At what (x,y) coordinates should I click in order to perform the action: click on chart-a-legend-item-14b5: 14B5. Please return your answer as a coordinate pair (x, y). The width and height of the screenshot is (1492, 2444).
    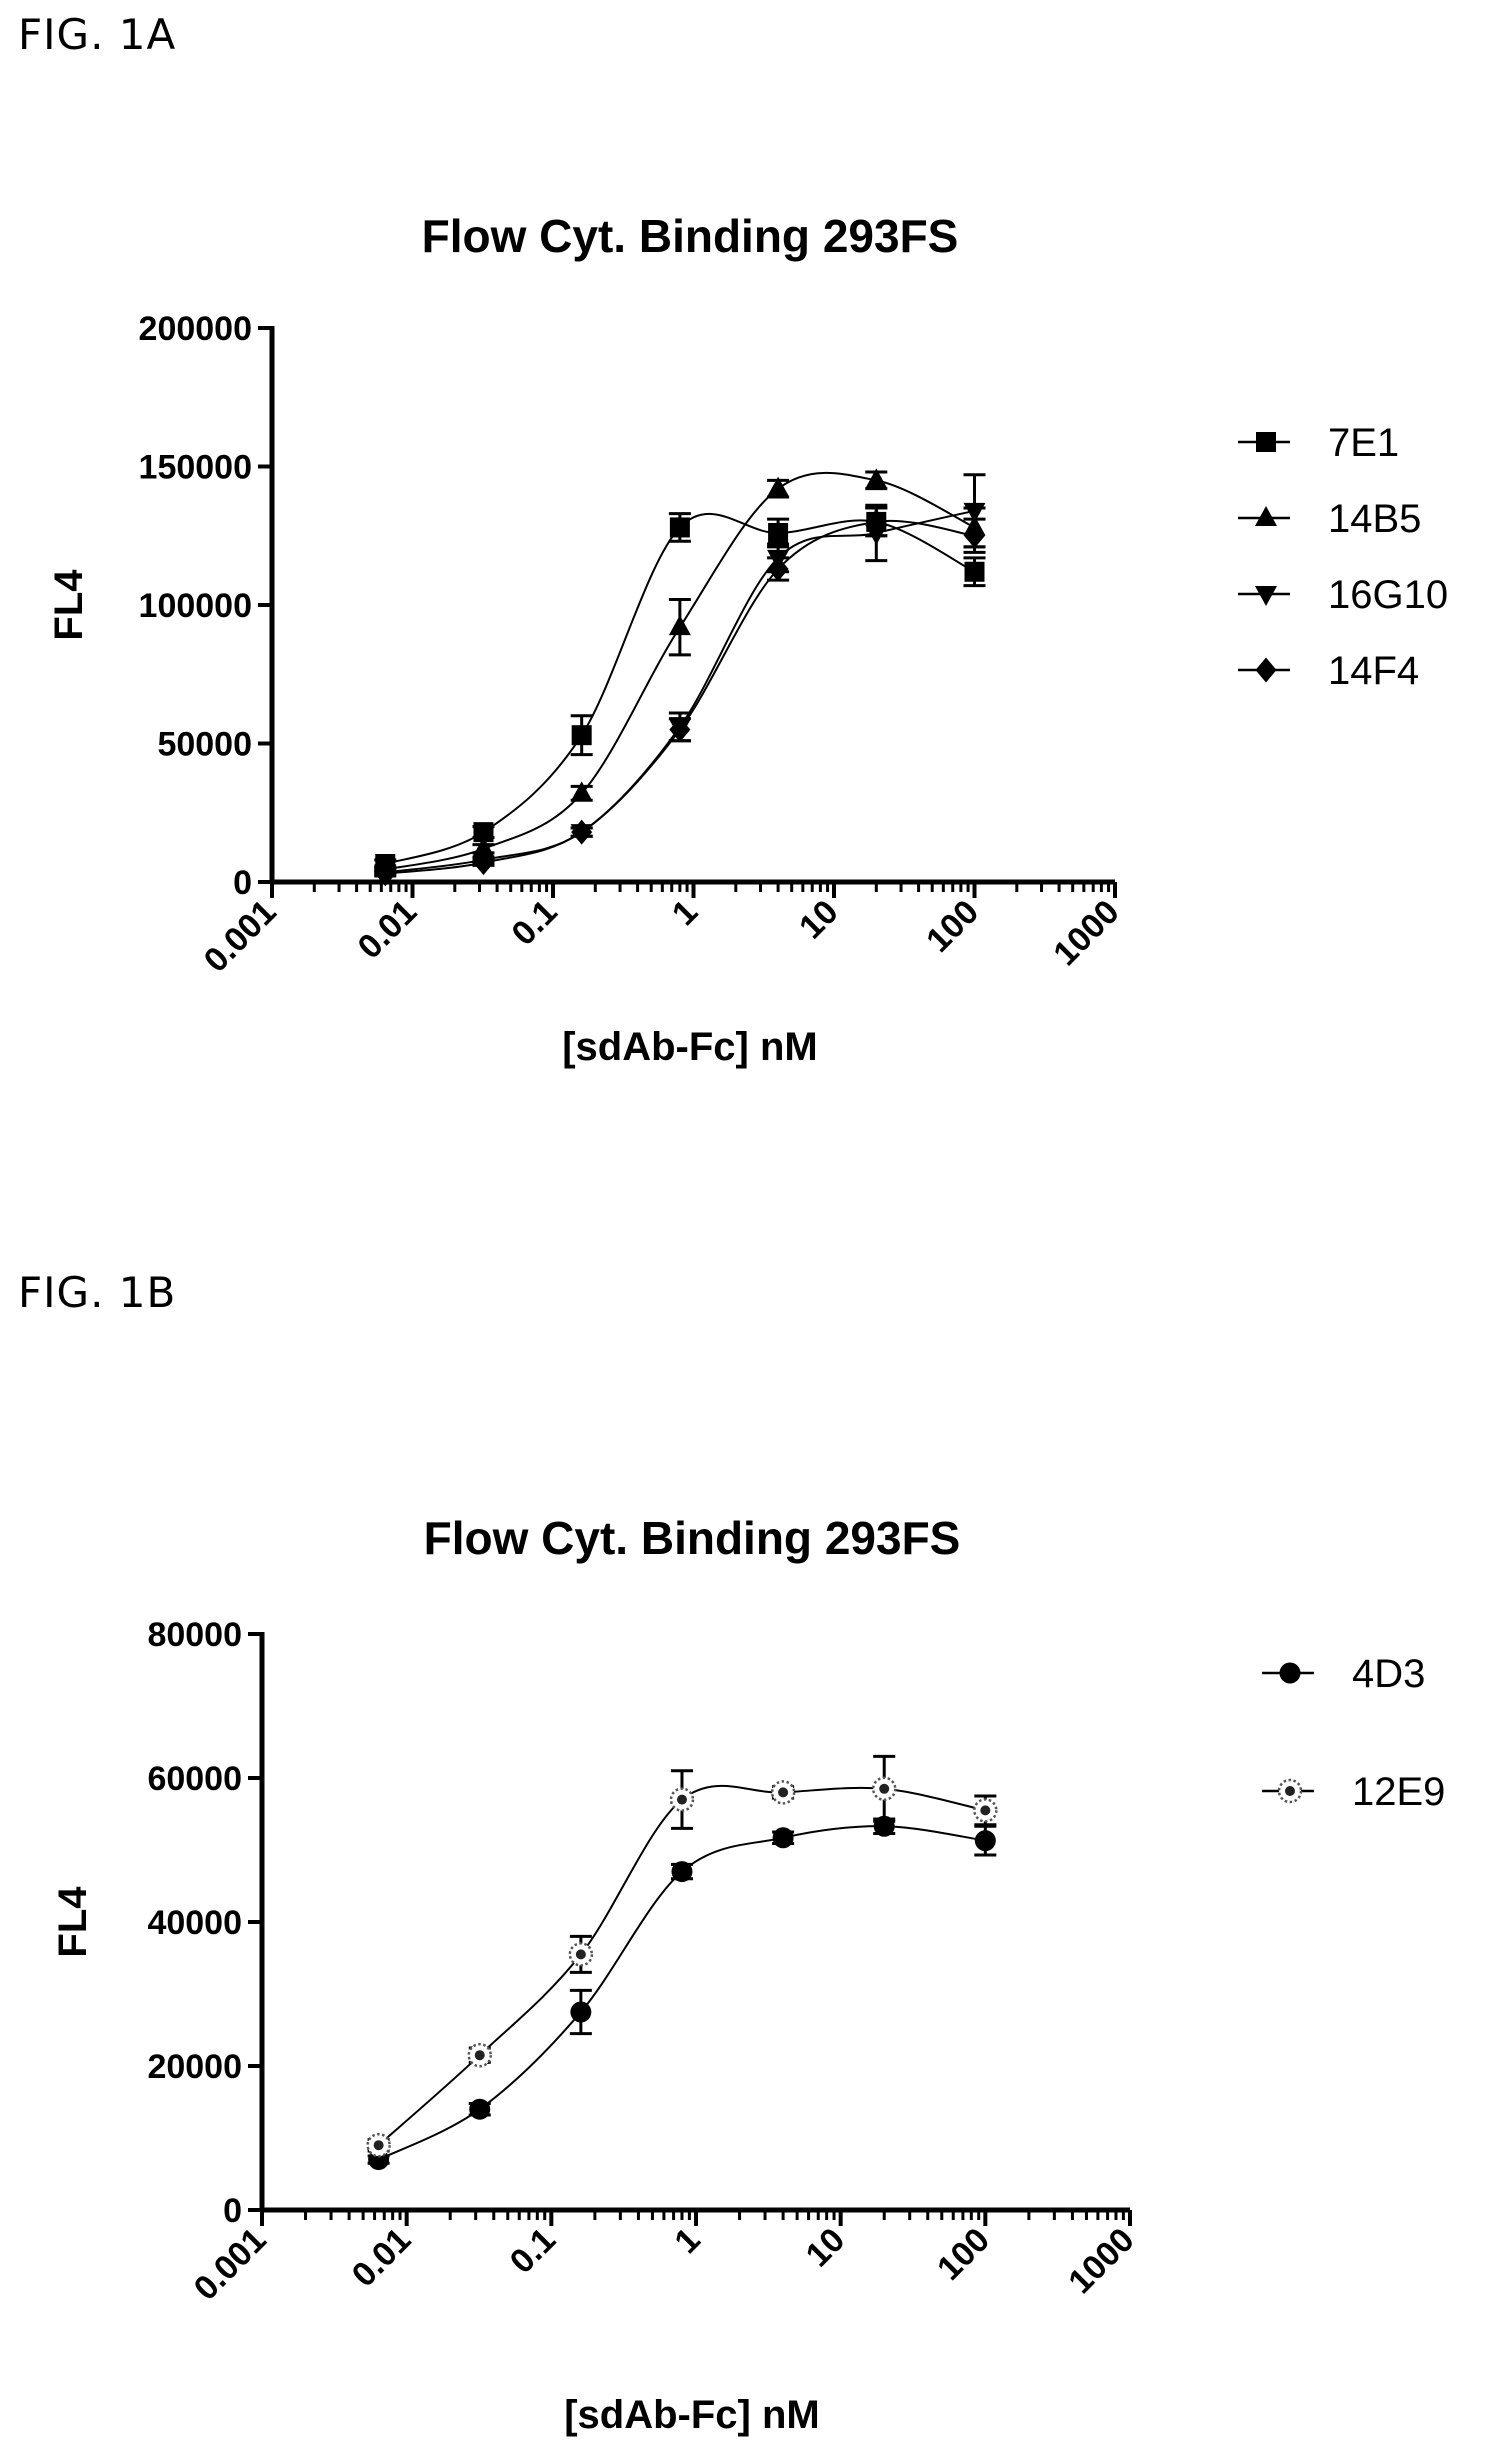
    Looking at the image, I should click on (1329, 519).